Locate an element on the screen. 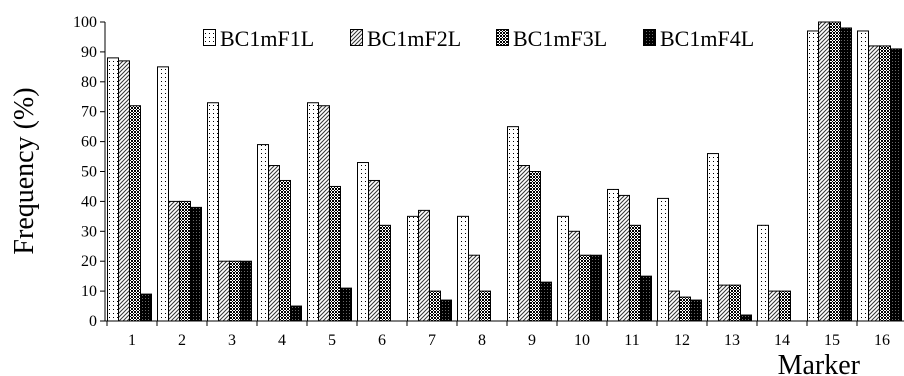 This screenshot has width=904, height=376. y-ticks: 0 10 20 30 40 50 60 70 80 90 100 is located at coordinates (89, 172).